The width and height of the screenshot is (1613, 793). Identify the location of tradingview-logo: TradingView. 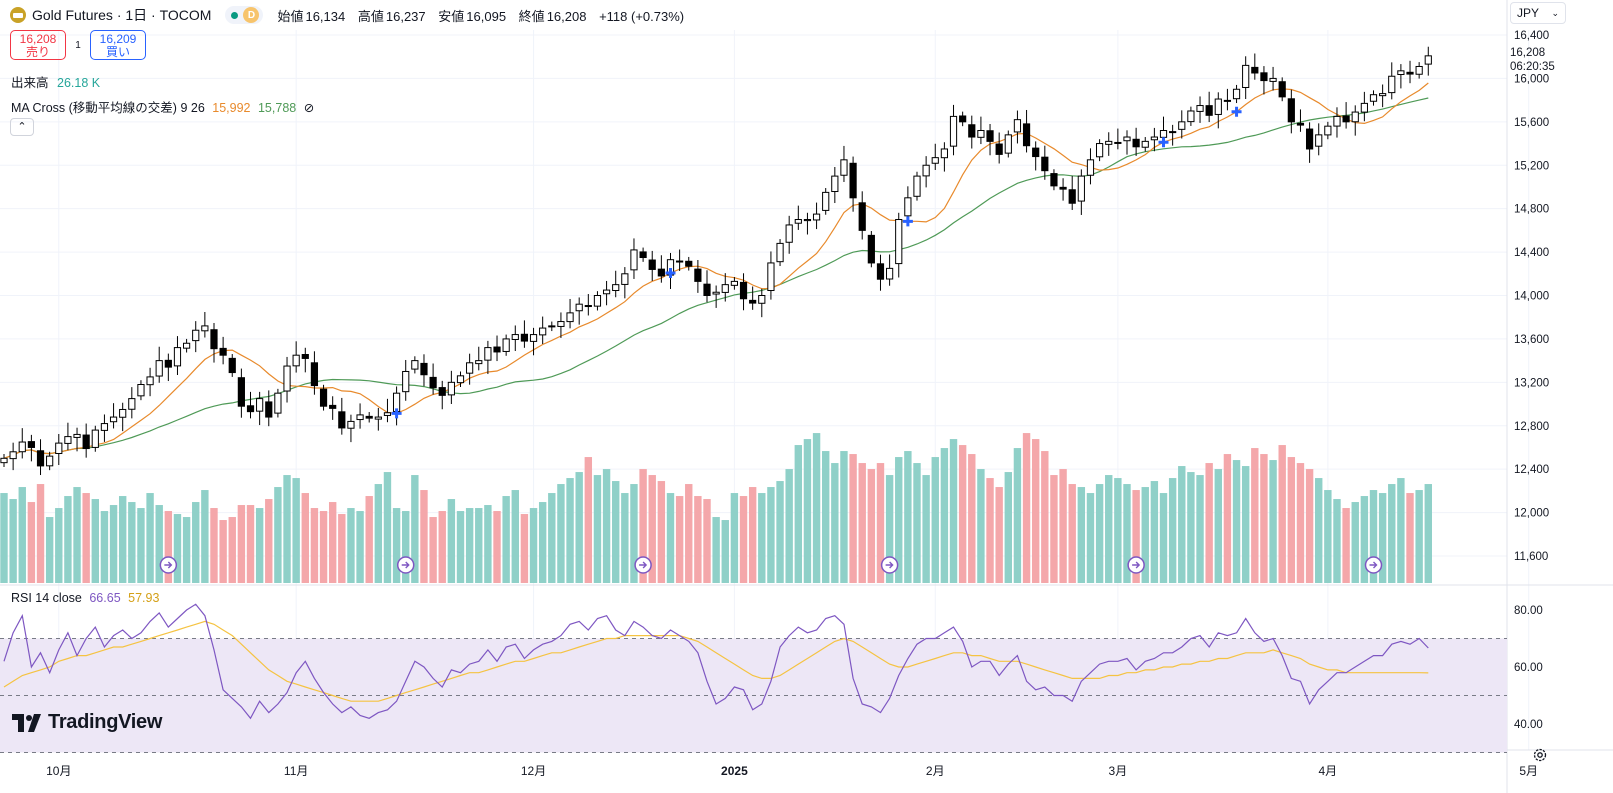
(87, 722).